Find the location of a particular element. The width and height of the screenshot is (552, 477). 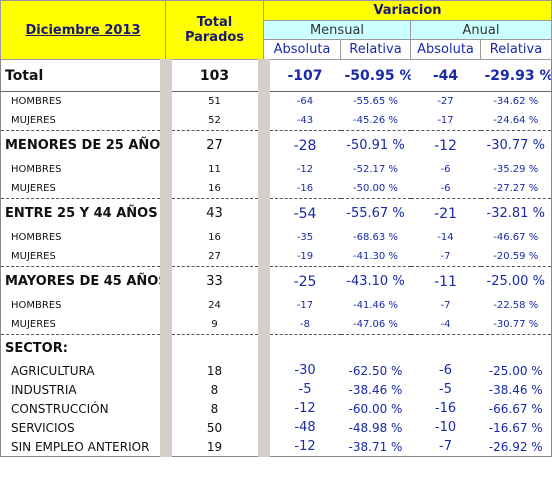

monthly-relative: -48.98 % is located at coordinates (375, 427).